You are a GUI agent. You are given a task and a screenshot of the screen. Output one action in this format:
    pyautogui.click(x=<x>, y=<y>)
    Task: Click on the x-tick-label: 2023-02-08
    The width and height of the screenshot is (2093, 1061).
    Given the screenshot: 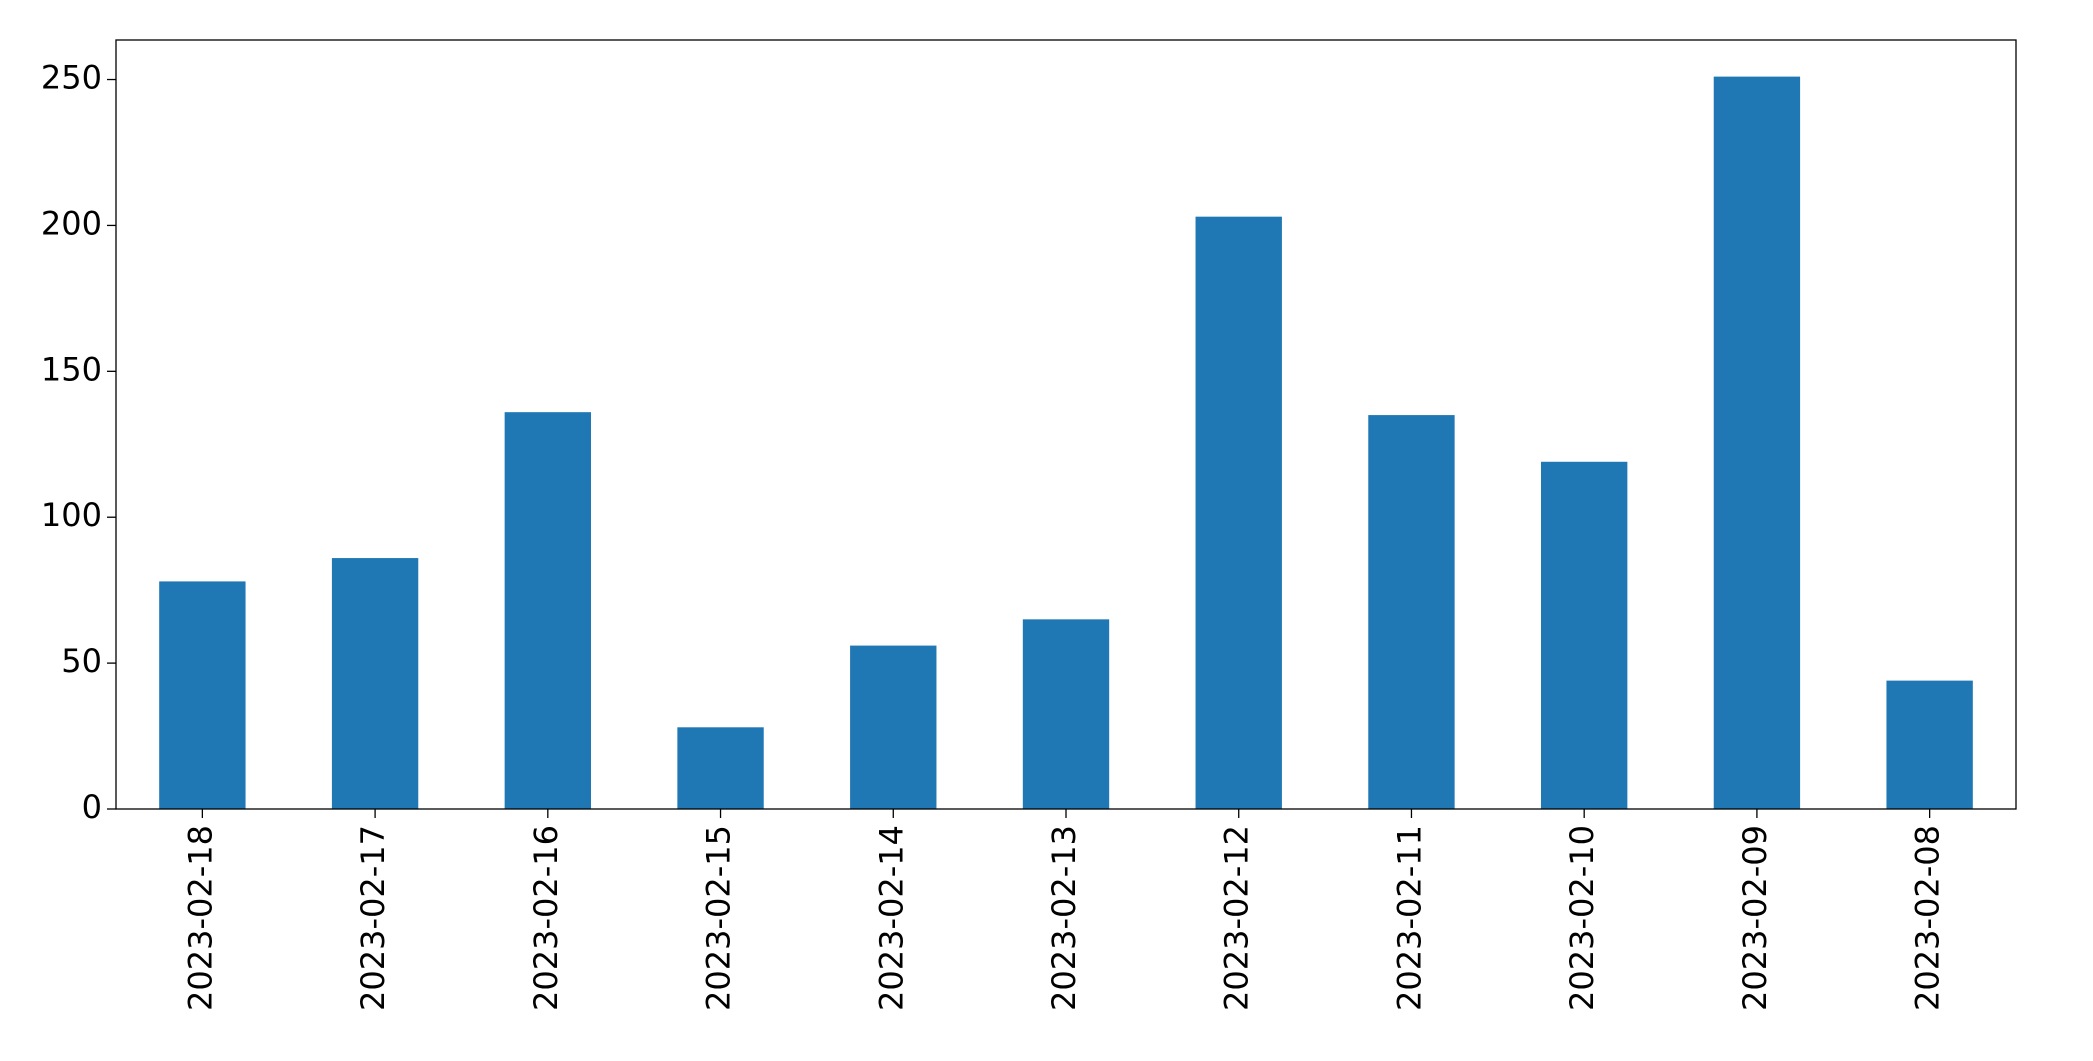 What is the action you would take?
    pyautogui.click(x=1928, y=918)
    